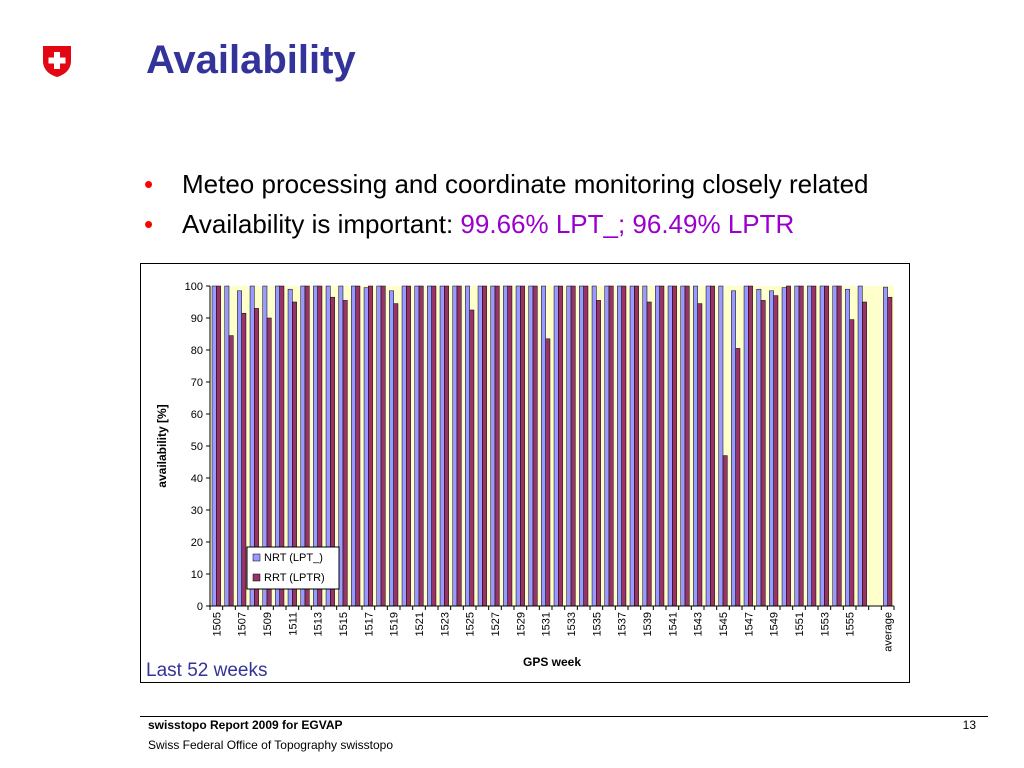 Image resolution: width=1024 pixels, height=768 pixels. What do you see at coordinates (699, 624) in the screenshot?
I see `x-tick-label: 1543` at bounding box center [699, 624].